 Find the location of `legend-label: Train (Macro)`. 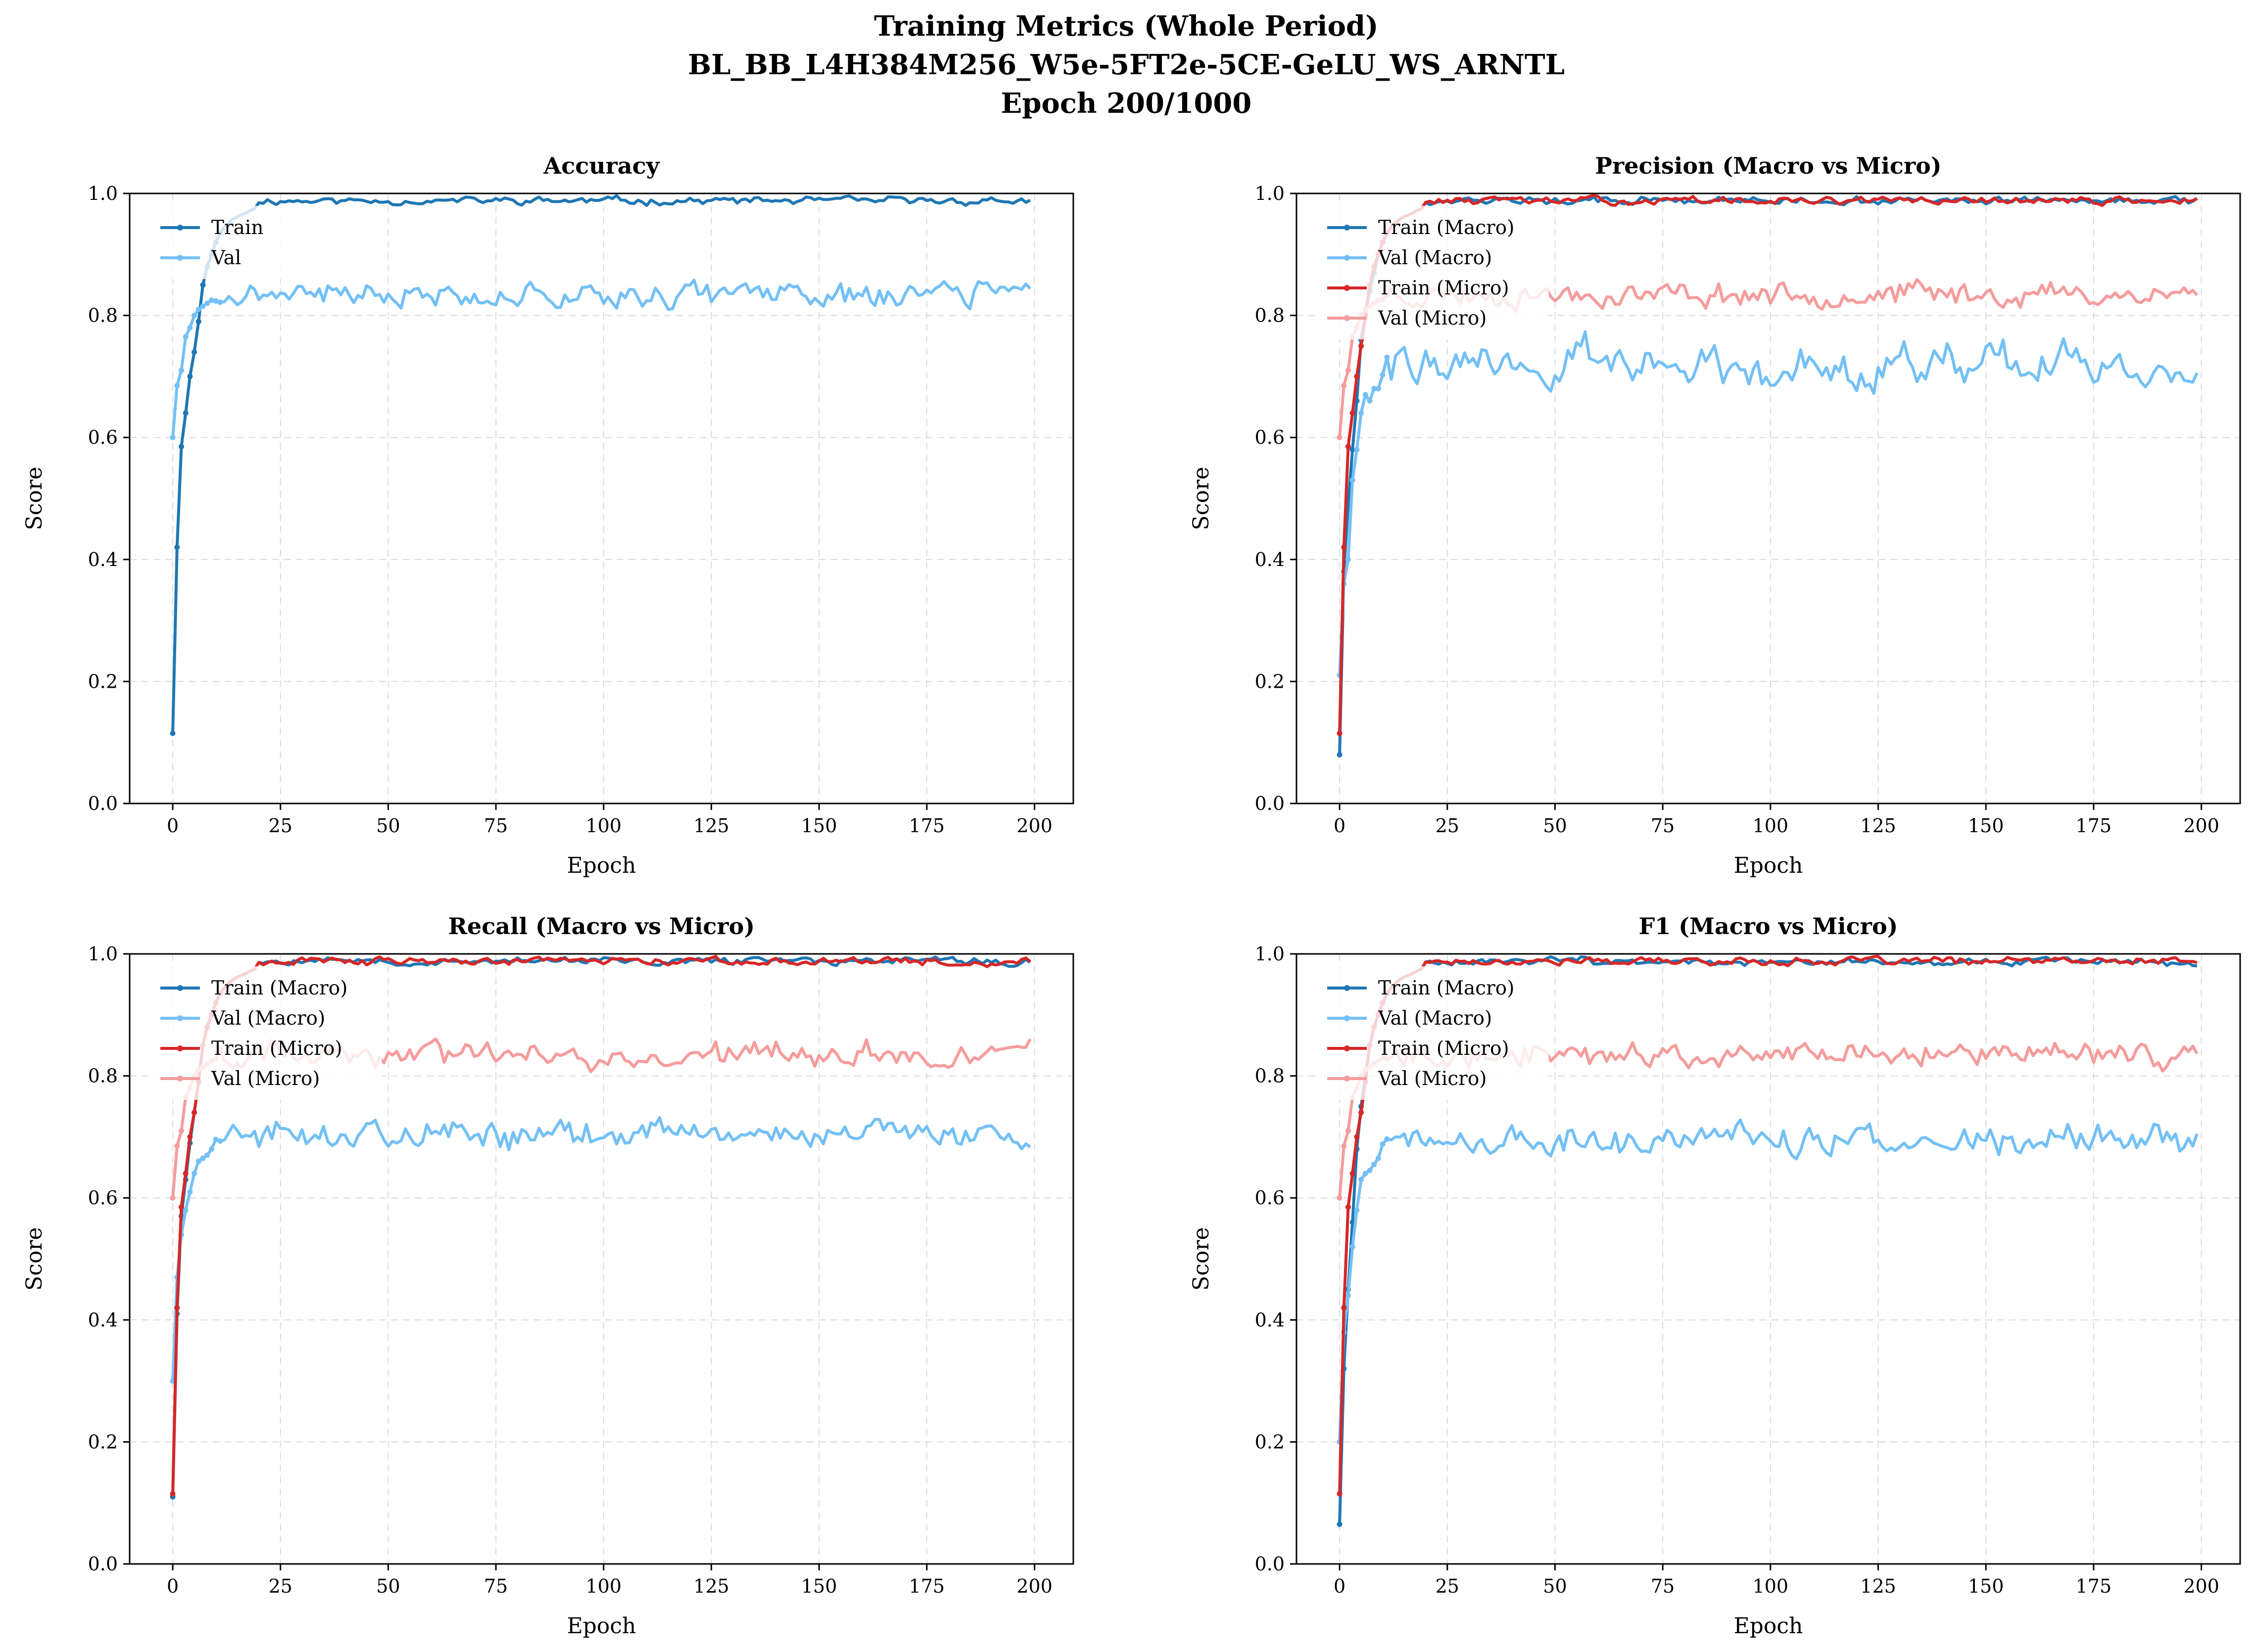

legend-label: Train (Macro) is located at coordinates (1446, 988).